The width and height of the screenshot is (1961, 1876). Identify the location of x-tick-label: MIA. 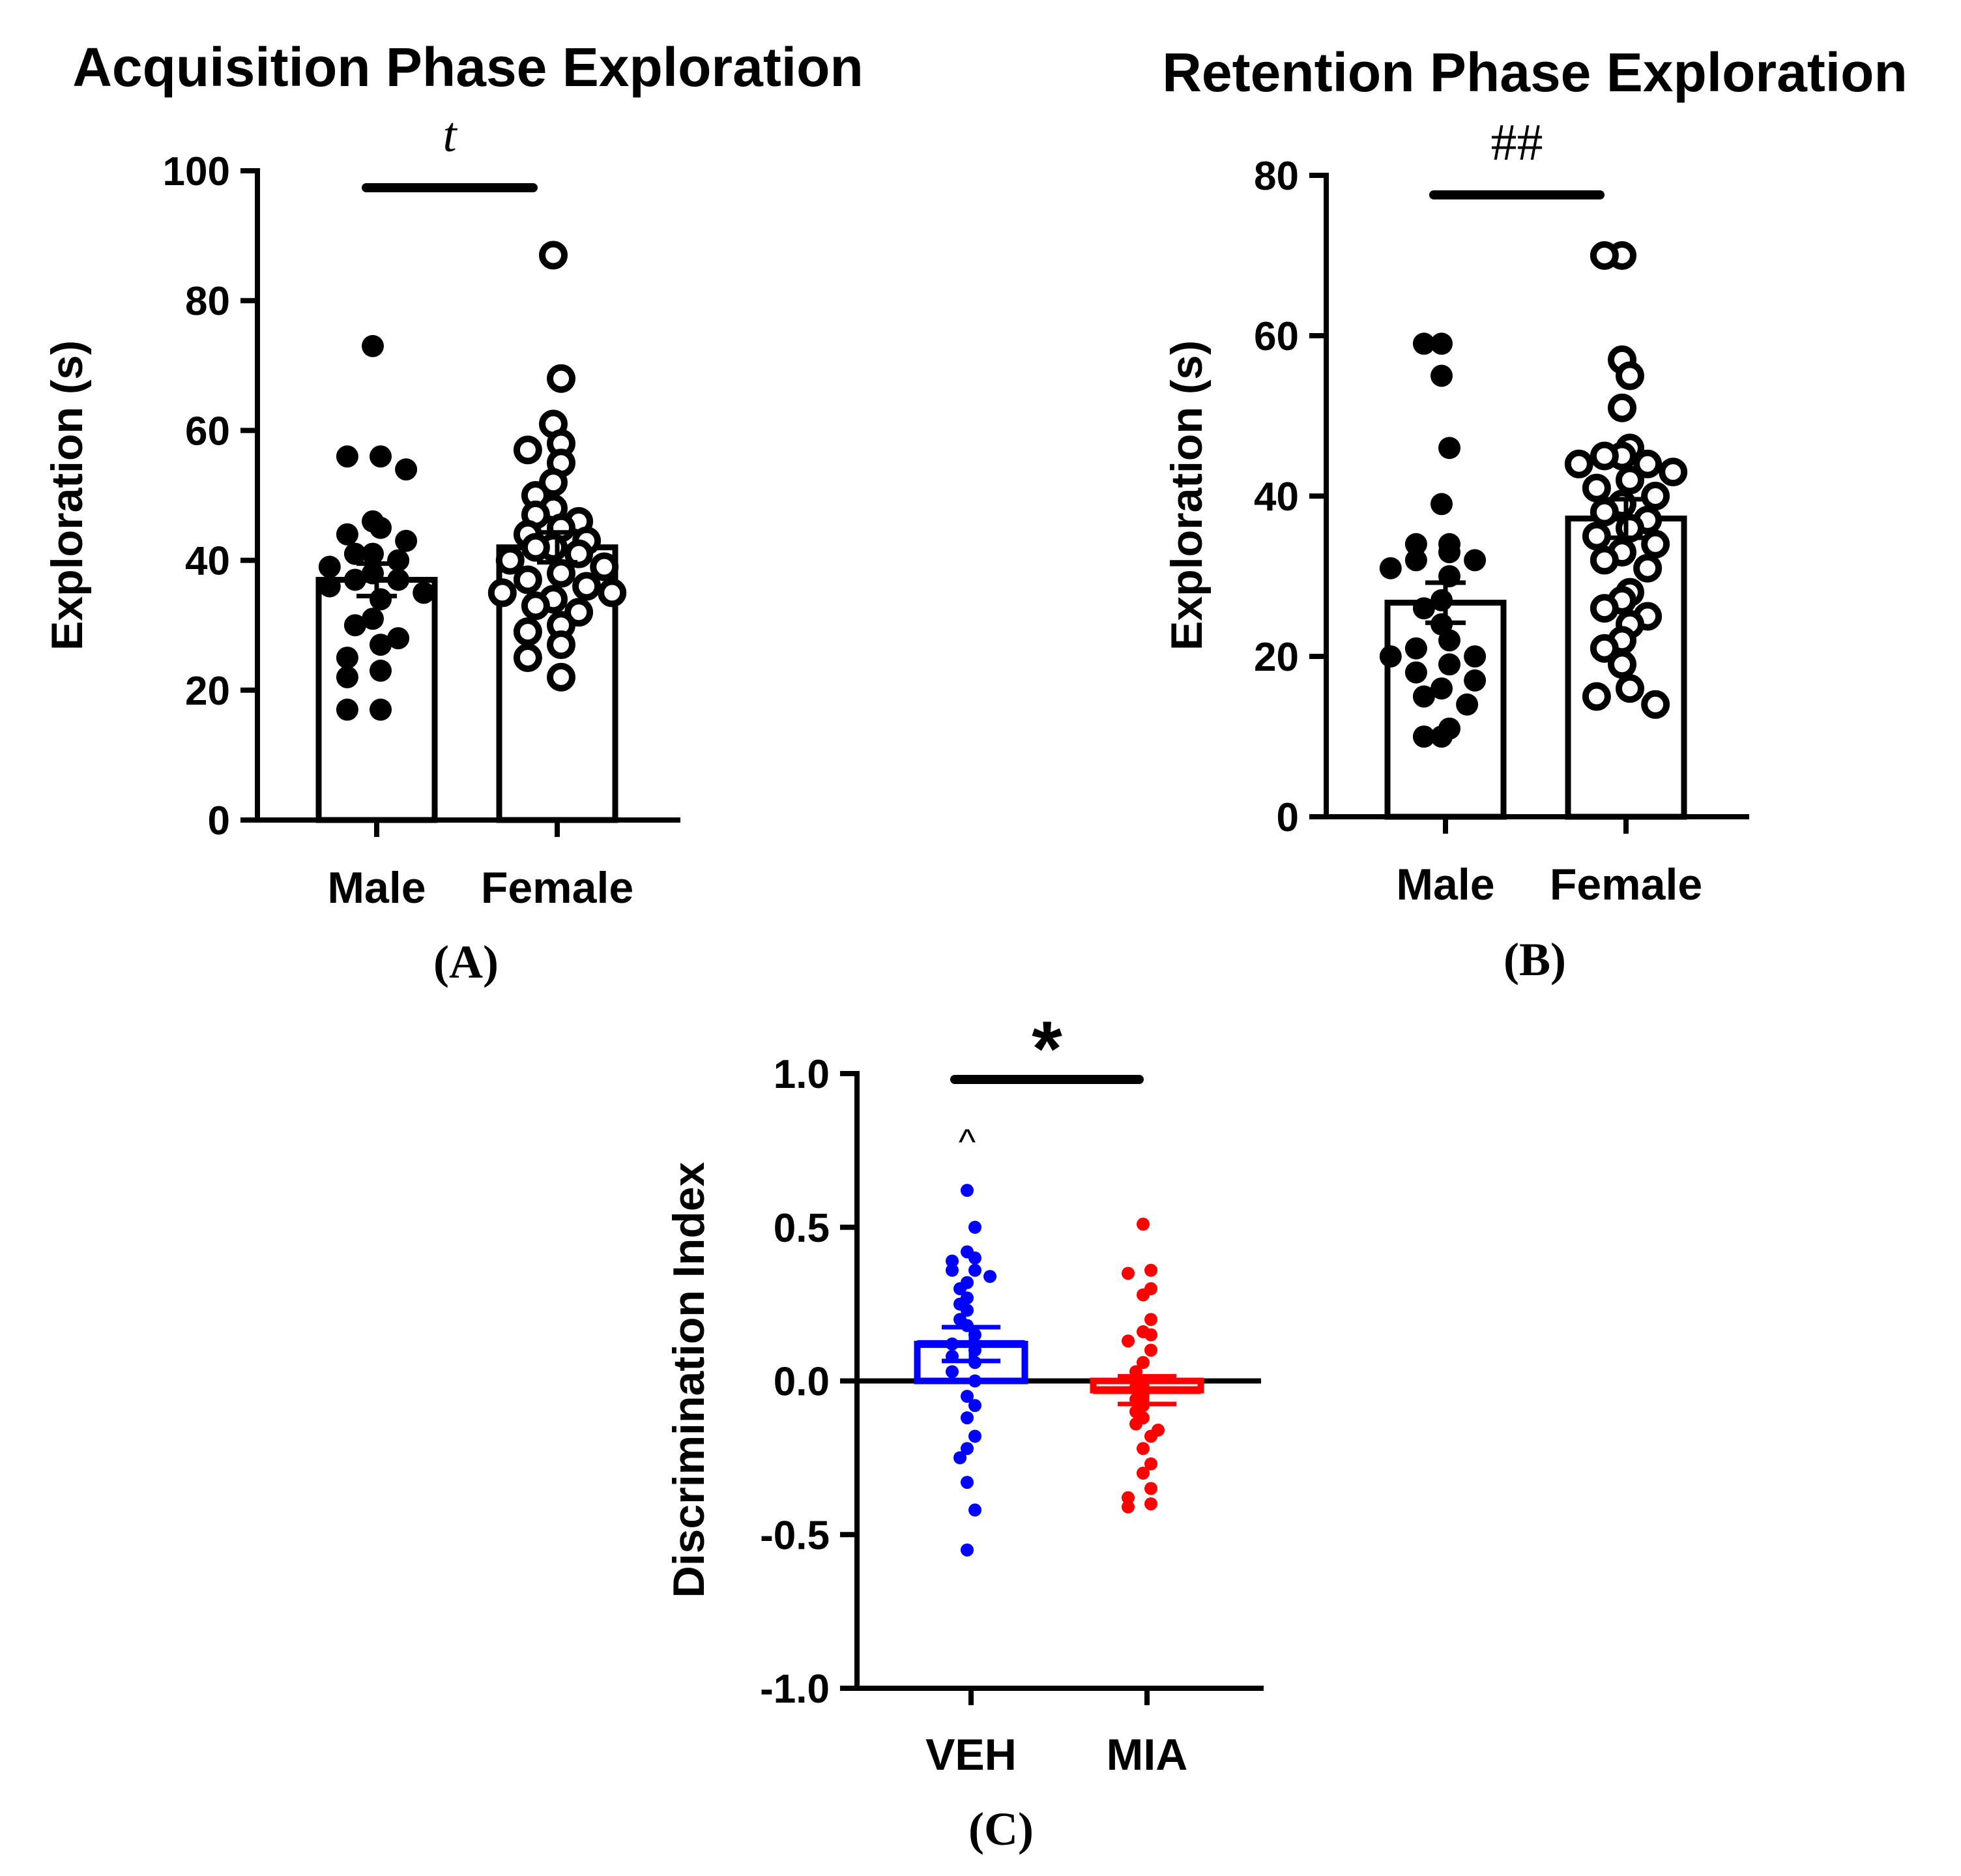
(1147, 1755).